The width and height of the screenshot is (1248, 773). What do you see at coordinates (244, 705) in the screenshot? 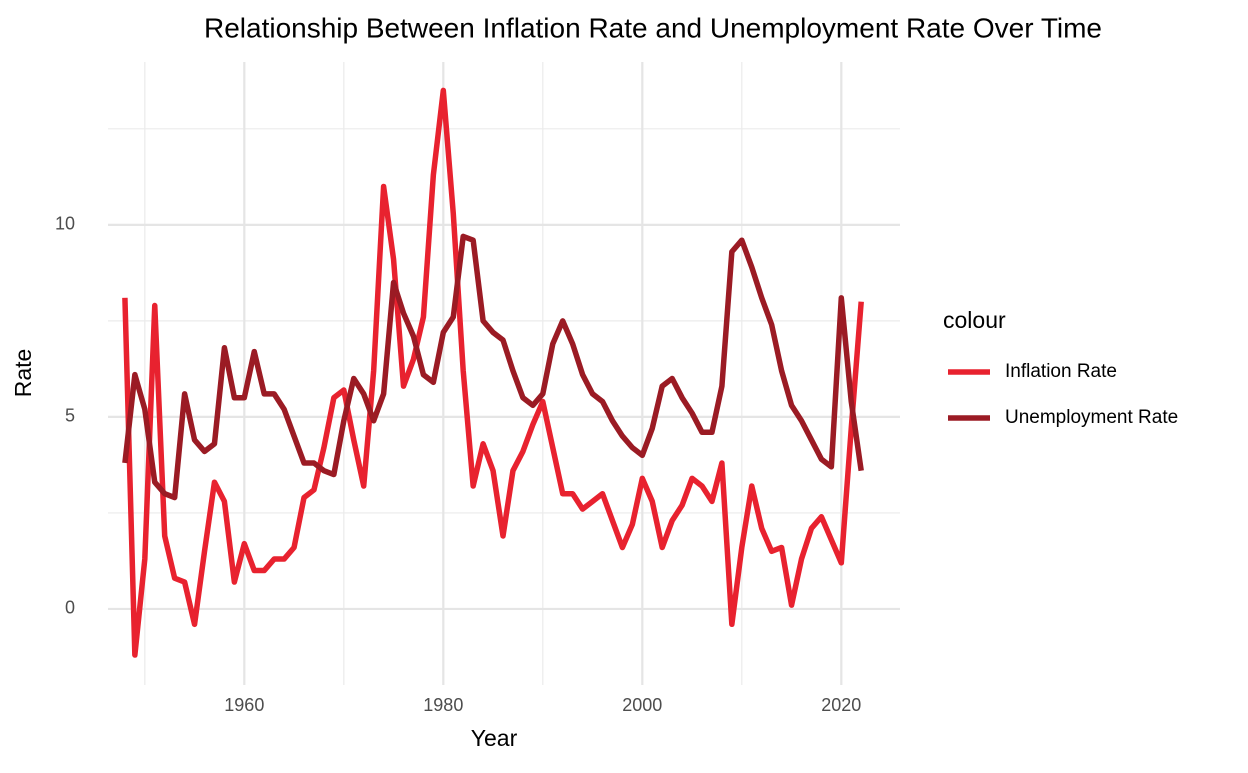
I see `x-tick-label: 1960` at bounding box center [244, 705].